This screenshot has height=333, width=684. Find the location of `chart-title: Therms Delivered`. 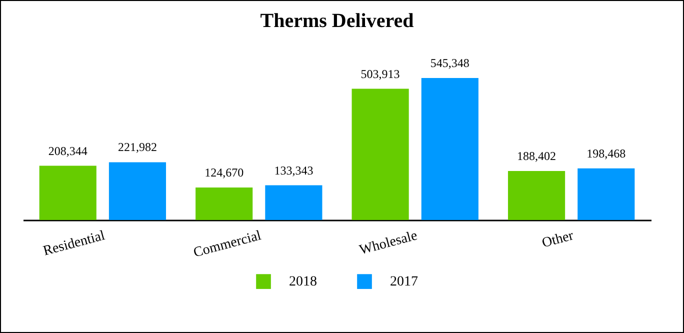

chart-title: Therms Delivered is located at coordinates (337, 21).